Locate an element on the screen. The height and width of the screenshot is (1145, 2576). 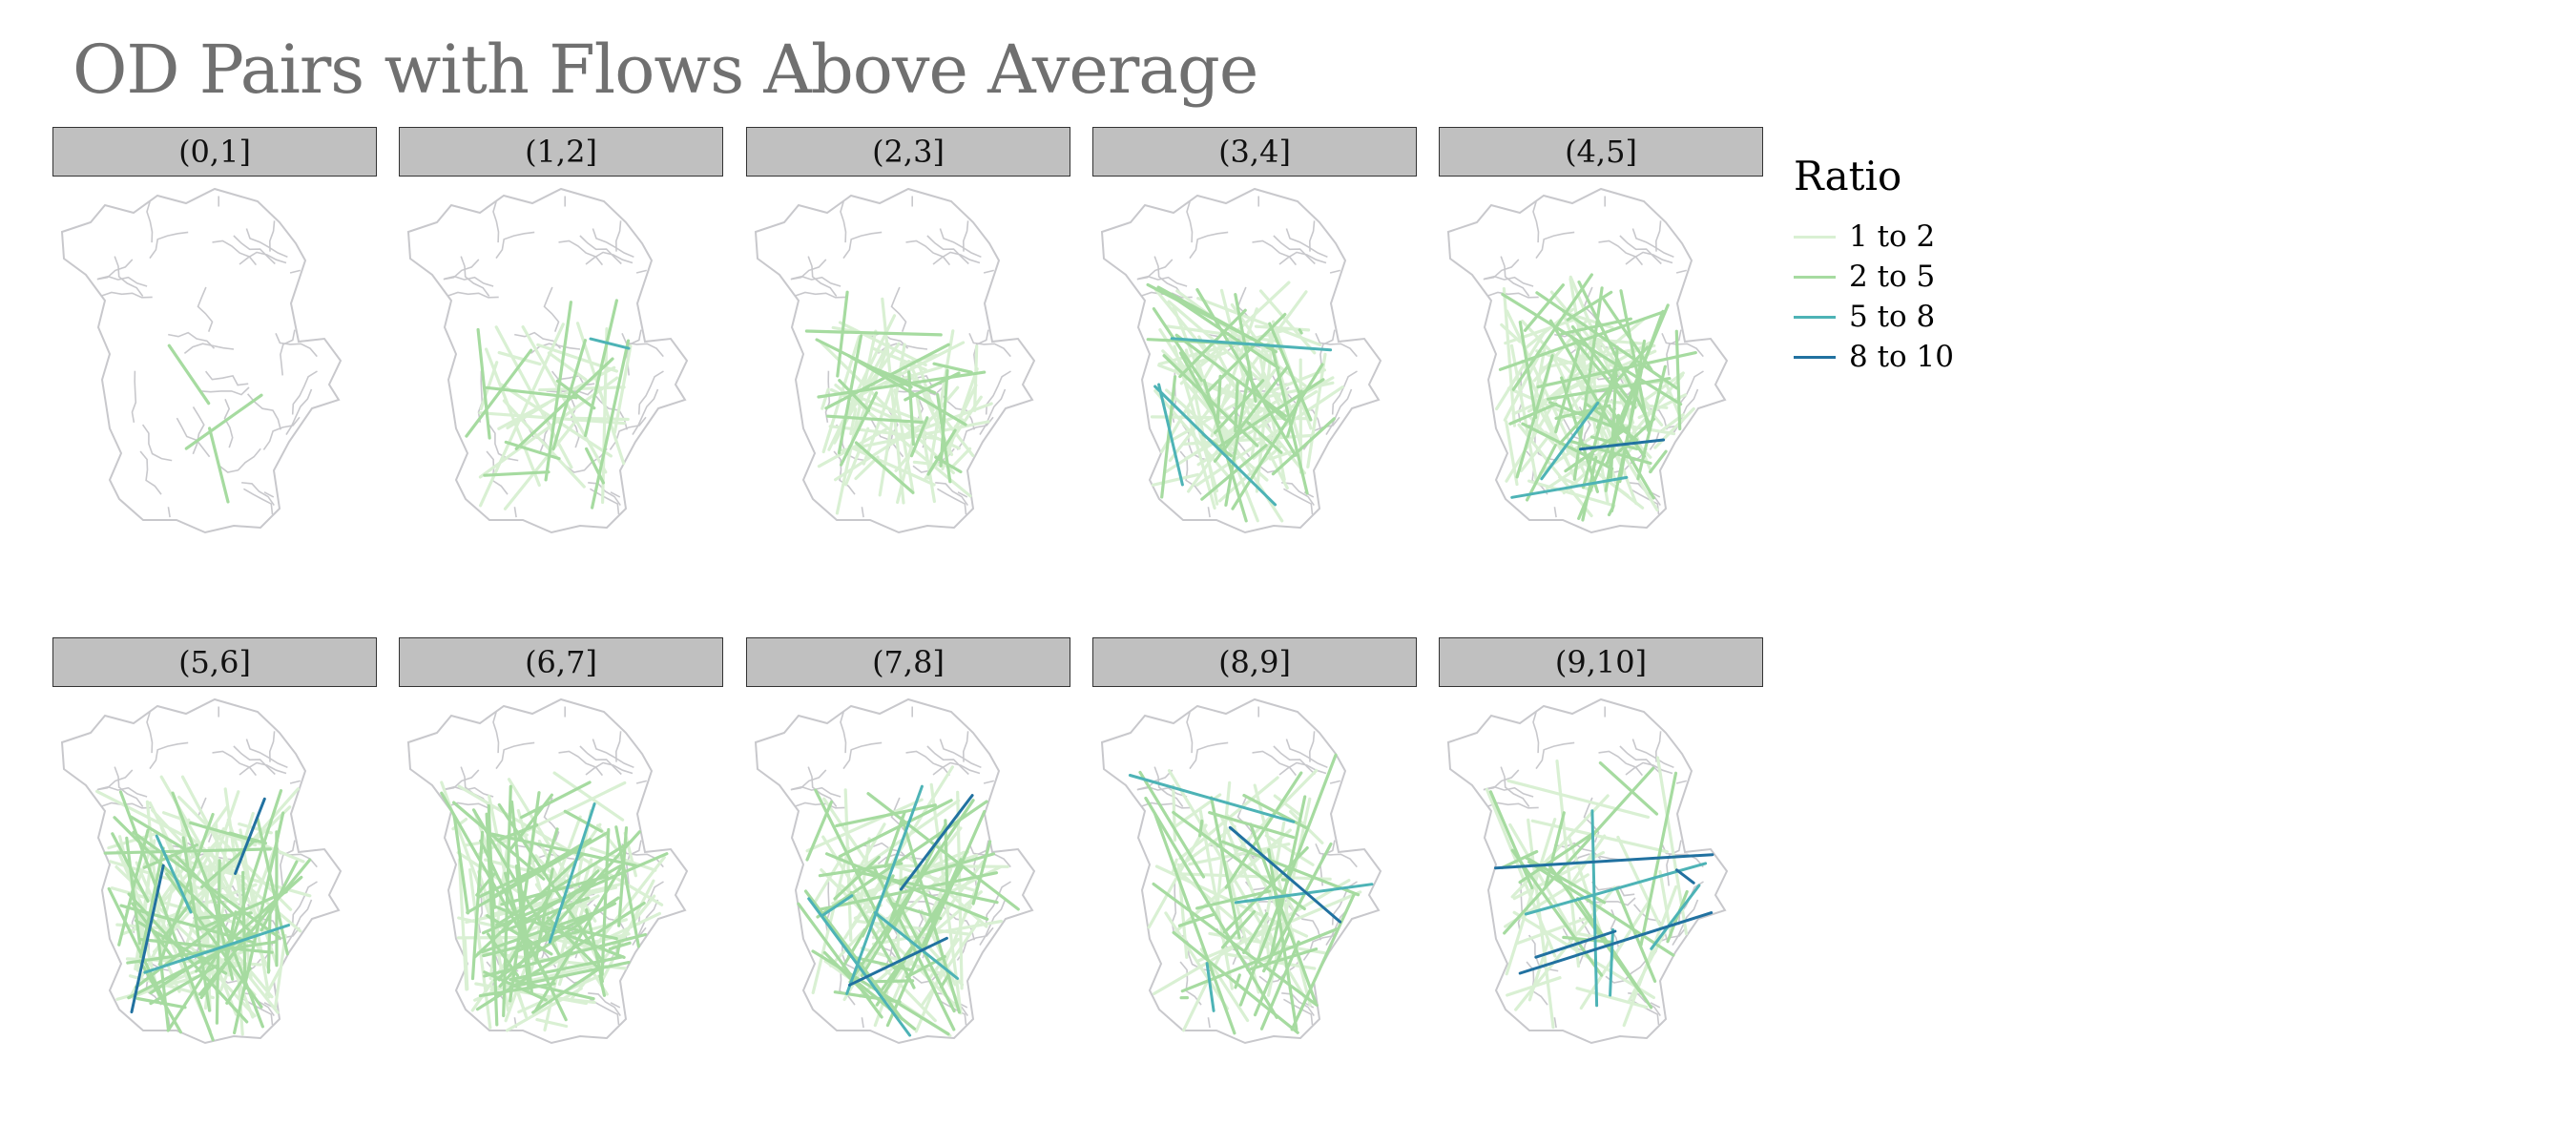
facet-label: (8,9] is located at coordinates (1254, 662).